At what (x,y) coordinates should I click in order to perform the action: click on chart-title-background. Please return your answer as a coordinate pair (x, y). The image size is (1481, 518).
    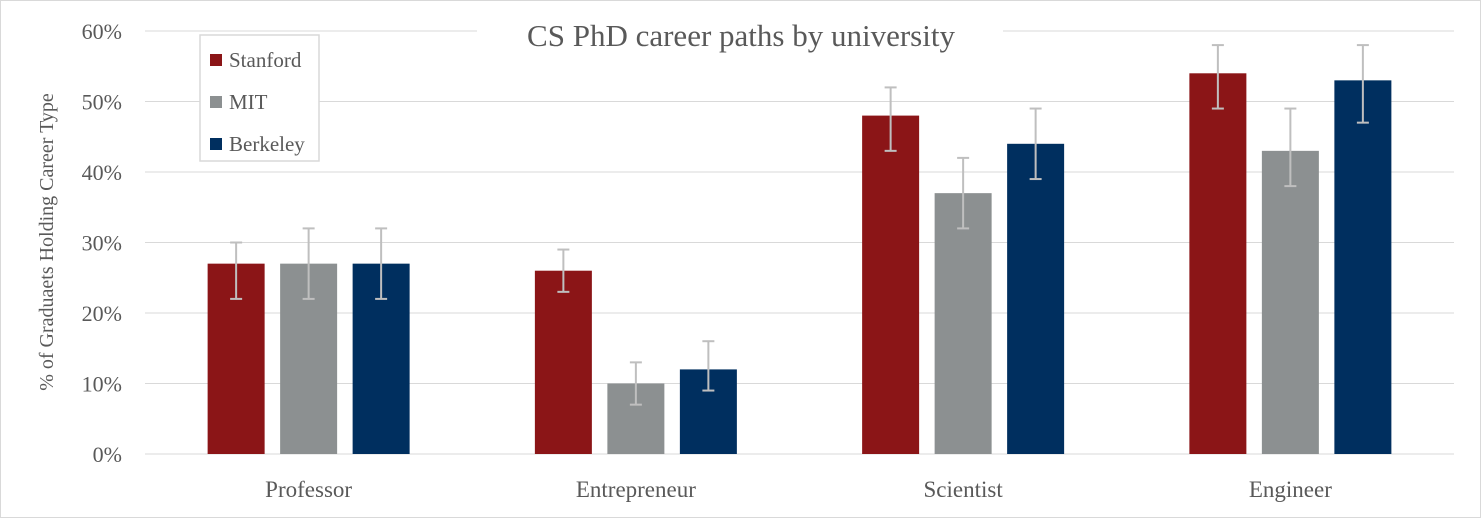
    Looking at the image, I should click on (740, 36).